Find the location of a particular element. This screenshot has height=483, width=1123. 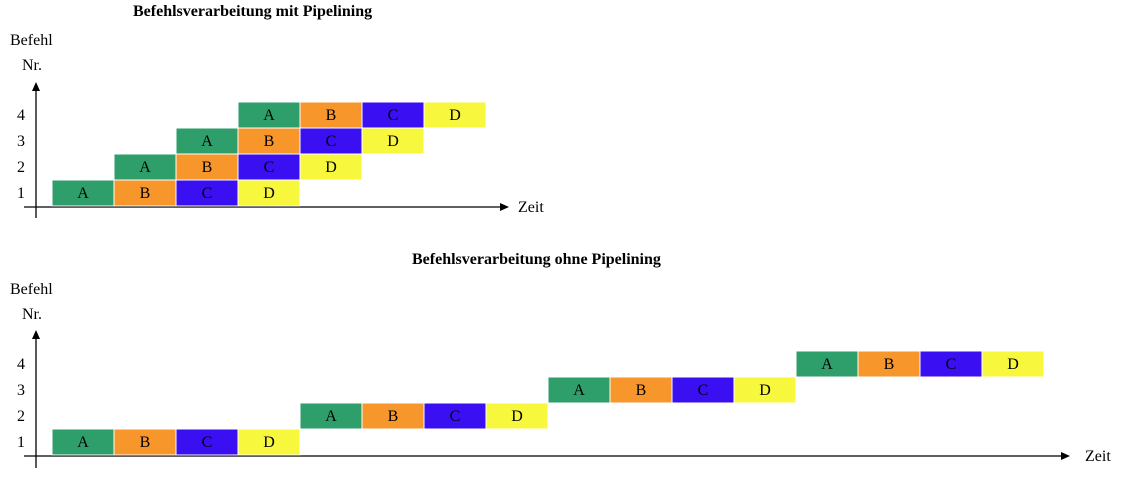

diagram-title-no-pipelining: Befehlsverarbeitung ohne Pipelining is located at coordinates (536, 259).